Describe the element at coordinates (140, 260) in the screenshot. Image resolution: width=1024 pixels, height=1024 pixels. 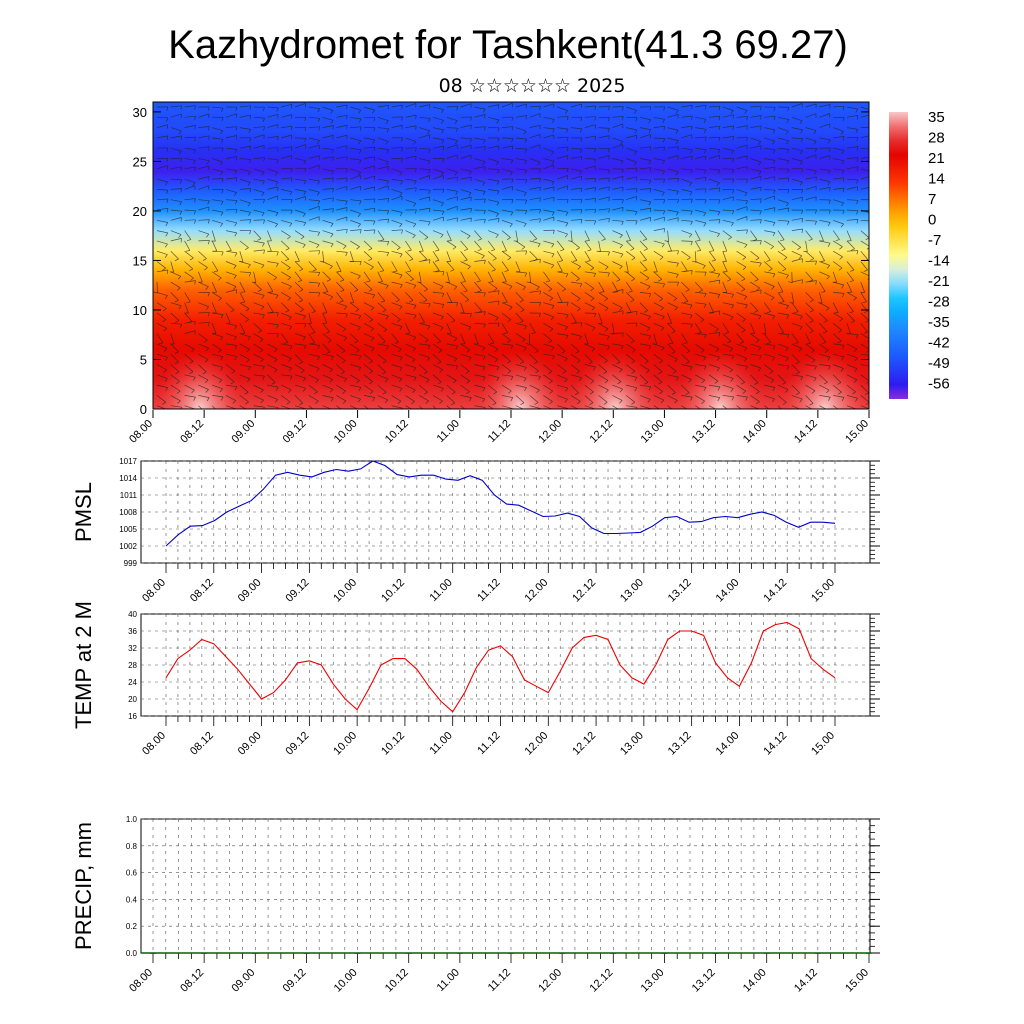
I see `y-tick-label: 15` at that location.